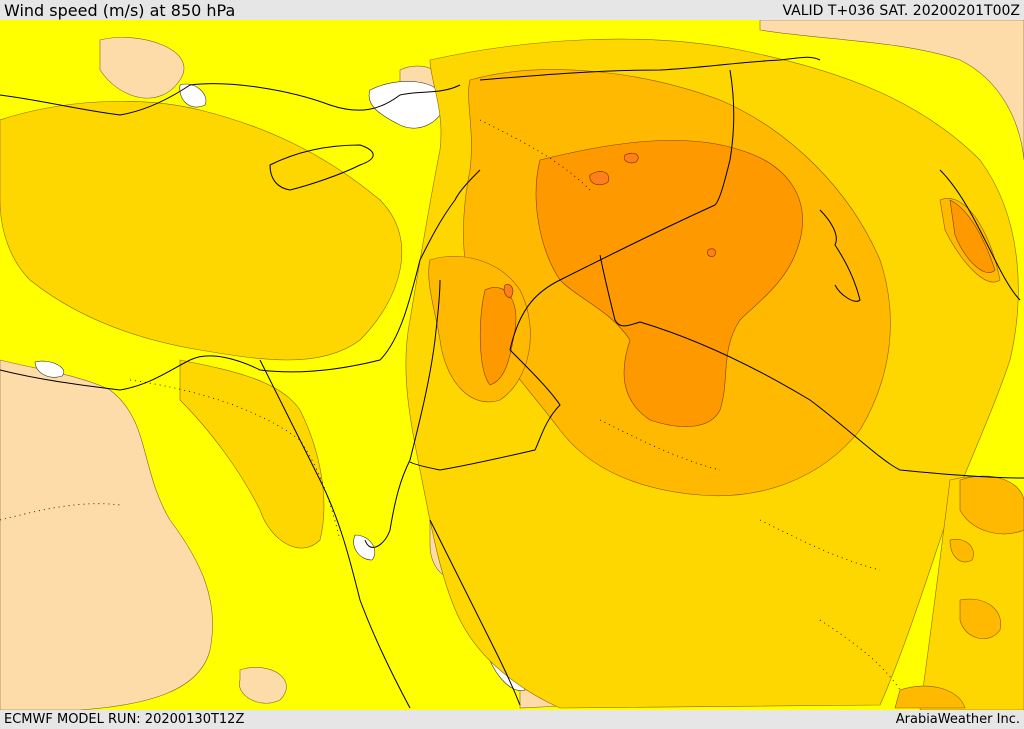  What do you see at coordinates (124, 719) in the screenshot?
I see `model-run: ECMWF MODEL RUN: 20200130T12Z` at bounding box center [124, 719].